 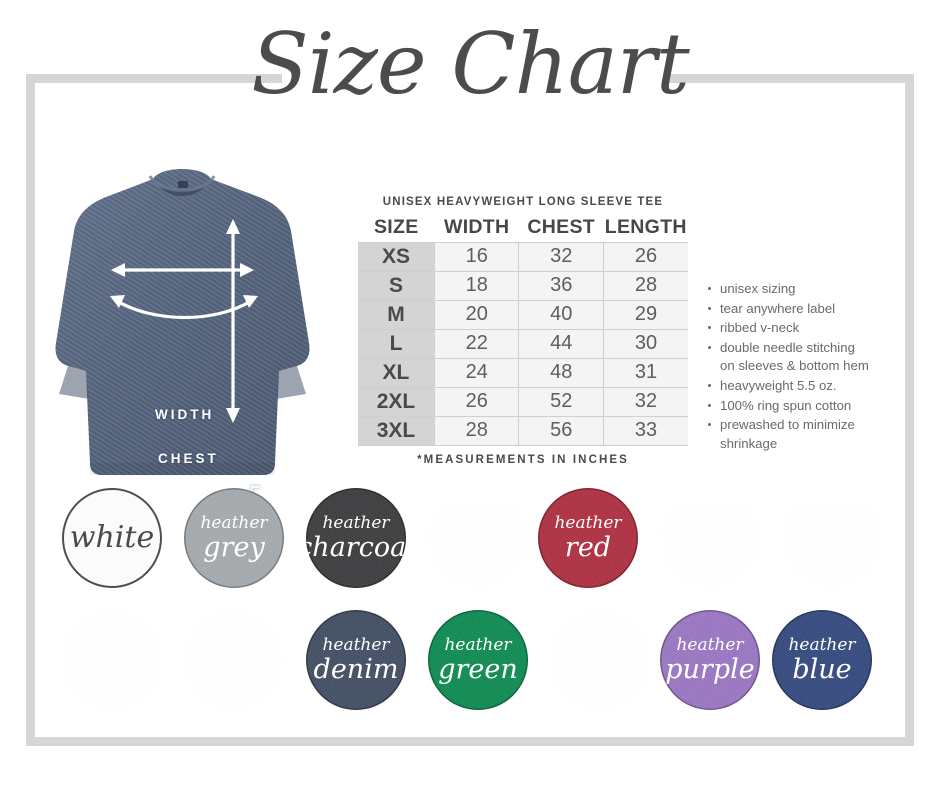 I want to click on cell-length: 29, so click(x=645, y=314).